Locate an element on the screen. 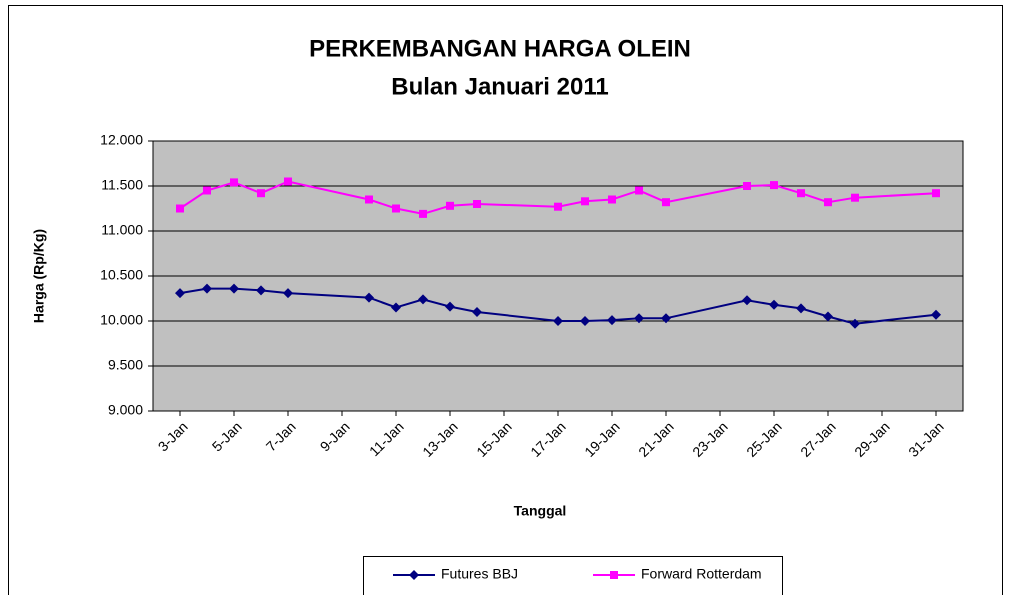  y-tick-label: 11.500 is located at coordinates (122, 185).